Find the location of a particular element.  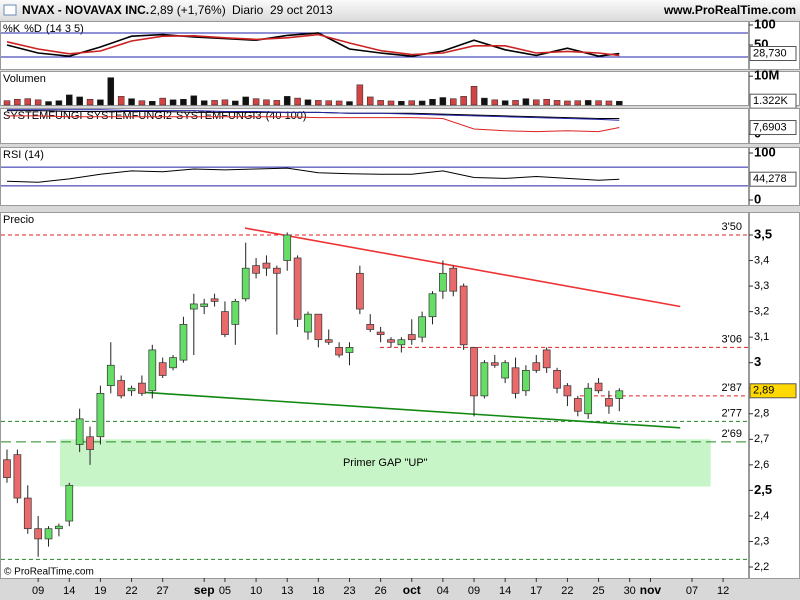

gap-label: Primer GAP "UP" is located at coordinates (385, 463).